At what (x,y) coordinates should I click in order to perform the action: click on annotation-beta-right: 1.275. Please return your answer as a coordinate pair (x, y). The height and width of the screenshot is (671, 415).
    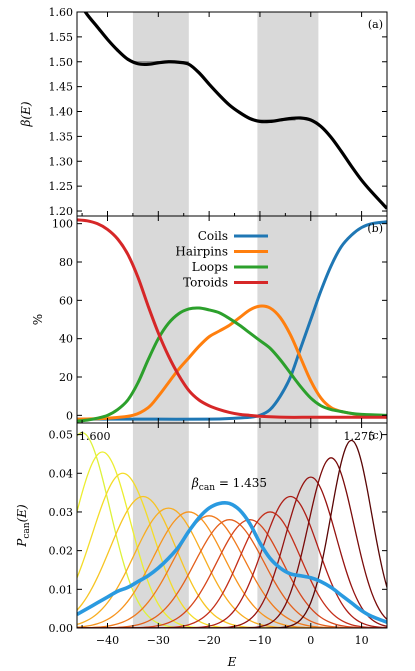
    Looking at the image, I should click on (360, 436).